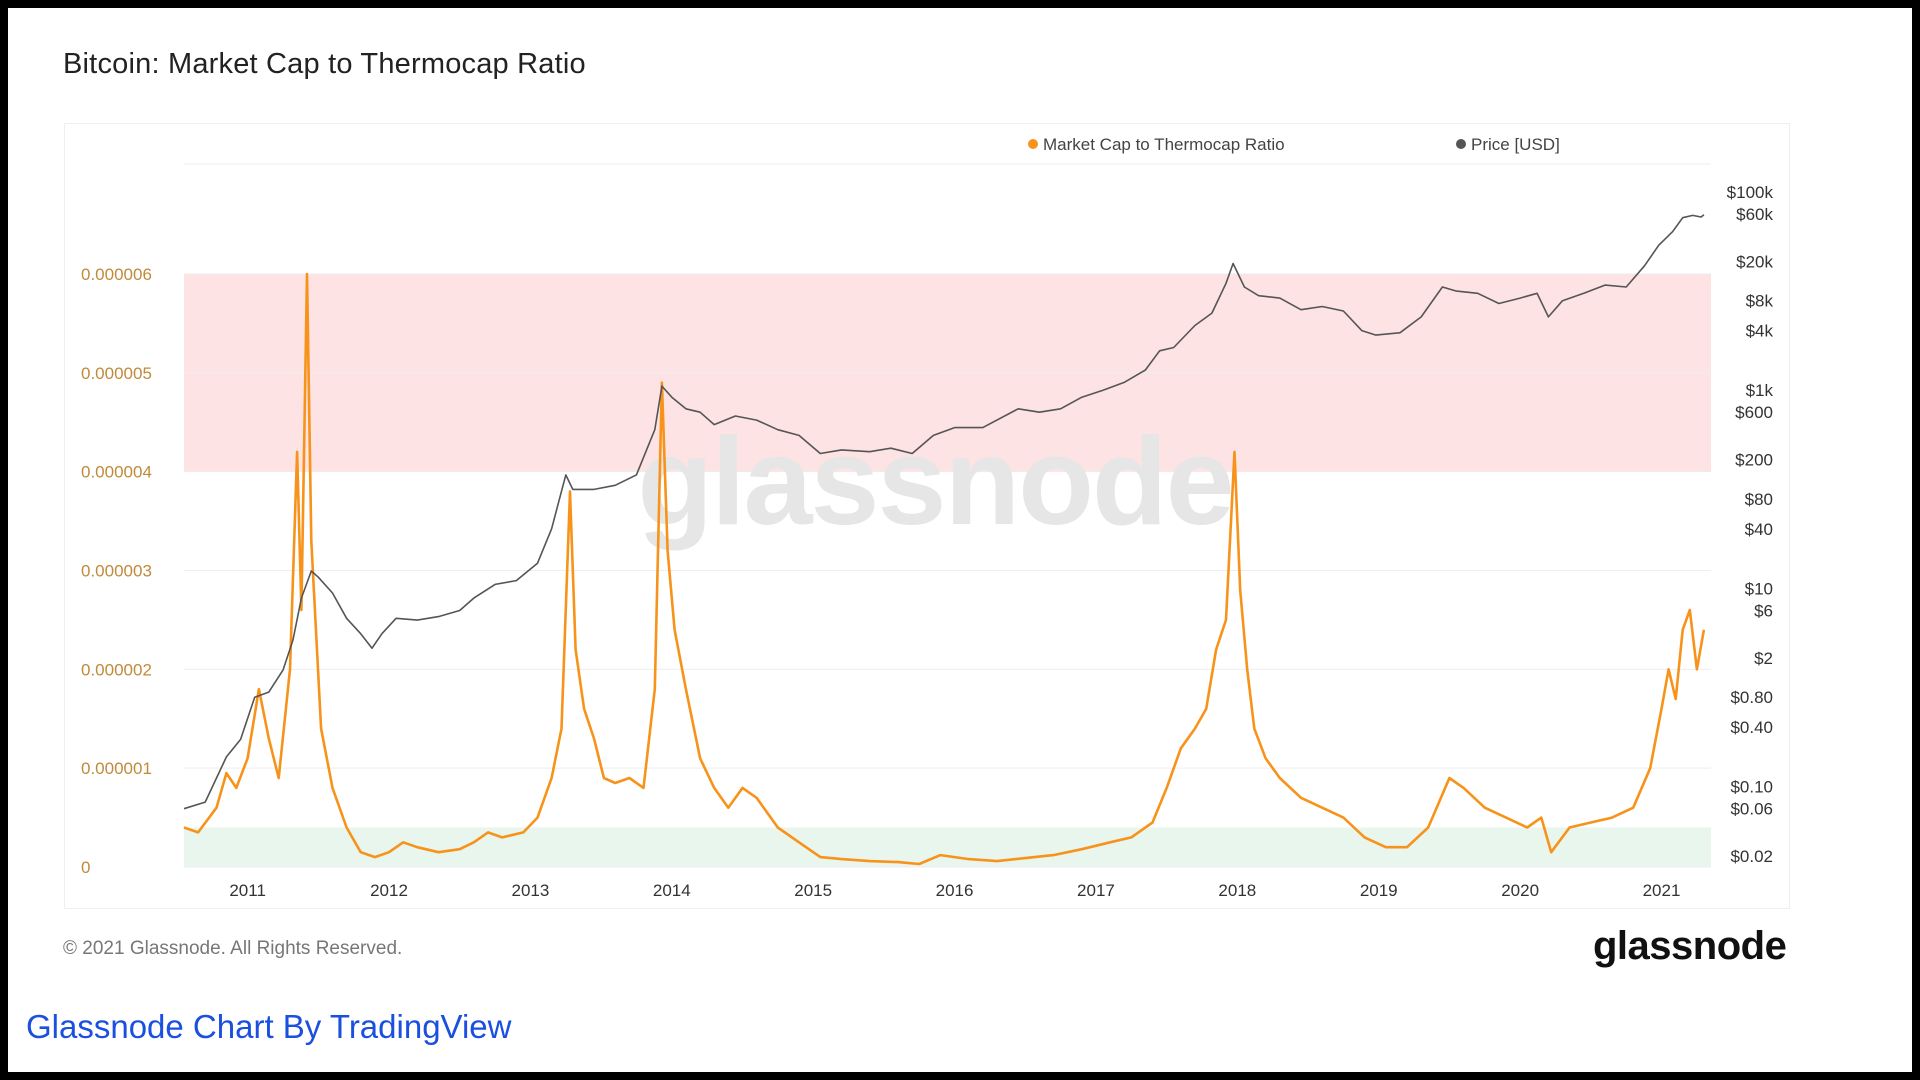  I want to click on y-right-tick-label: $0.40, so click(1751, 727).